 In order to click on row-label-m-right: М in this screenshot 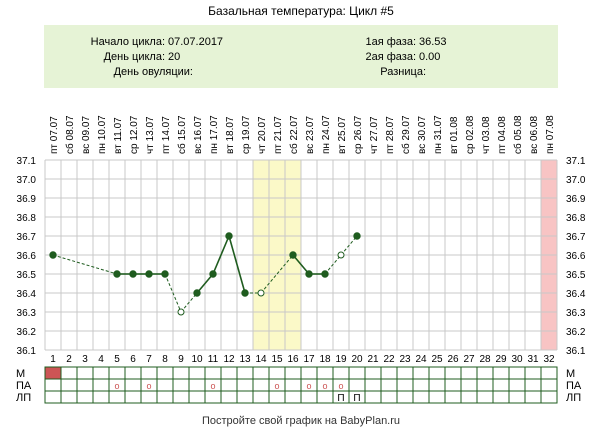, I will do `click(570, 374)`.